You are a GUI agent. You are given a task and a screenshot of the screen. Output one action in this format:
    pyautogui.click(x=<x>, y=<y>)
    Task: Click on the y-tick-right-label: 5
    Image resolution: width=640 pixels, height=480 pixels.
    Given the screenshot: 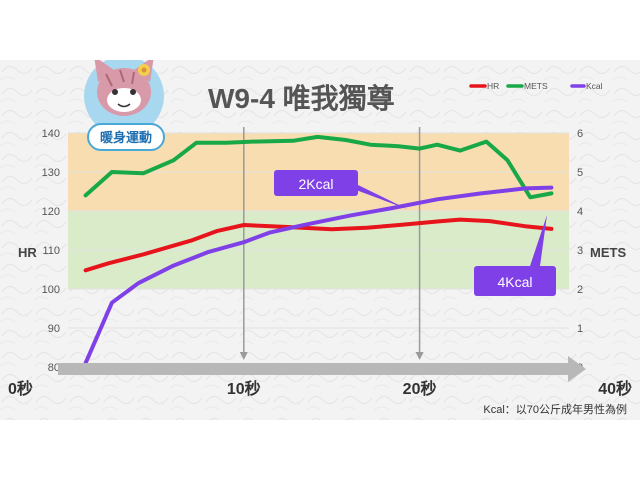 What is the action you would take?
    pyautogui.click(x=580, y=173)
    